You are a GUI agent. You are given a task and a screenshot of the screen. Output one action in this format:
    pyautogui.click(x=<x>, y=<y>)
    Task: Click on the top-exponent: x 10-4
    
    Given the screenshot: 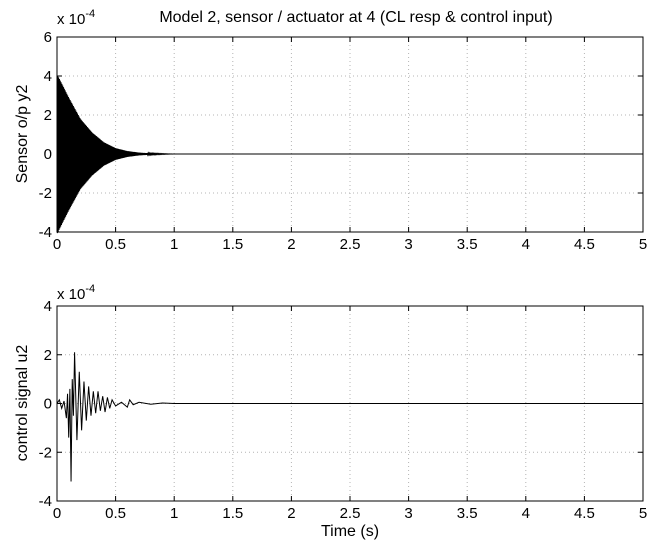 What is the action you would take?
    pyautogui.click(x=76, y=18)
    